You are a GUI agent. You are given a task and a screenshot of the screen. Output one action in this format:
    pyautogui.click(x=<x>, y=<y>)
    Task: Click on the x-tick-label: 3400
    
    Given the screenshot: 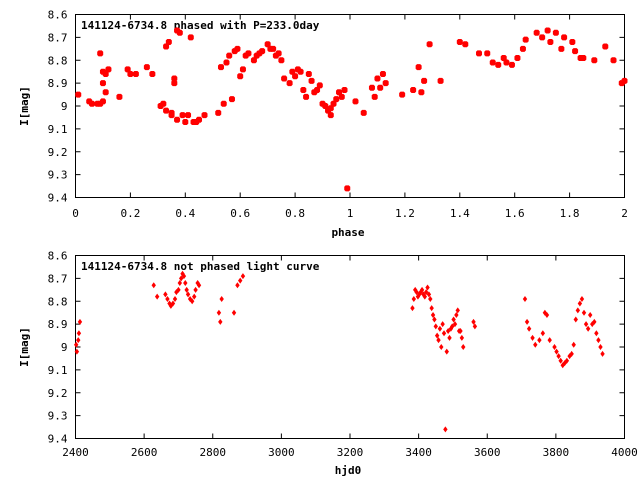 What is the action you would take?
    pyautogui.click(x=418, y=452)
    